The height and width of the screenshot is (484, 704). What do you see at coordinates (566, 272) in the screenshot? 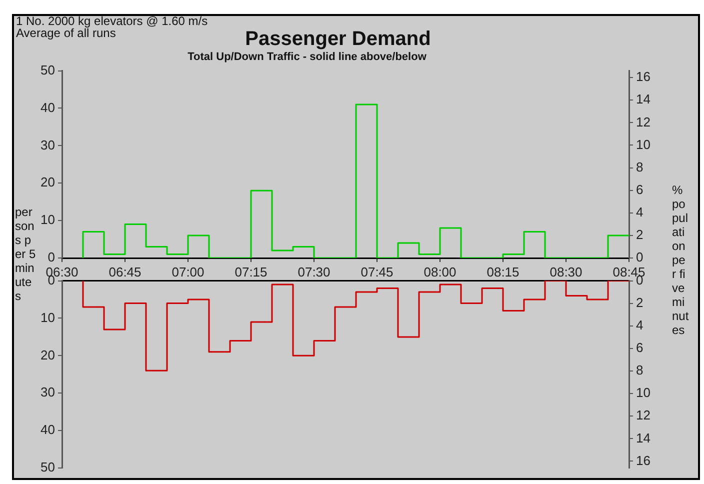
I see `x-tick-label: 08:30` at bounding box center [566, 272].